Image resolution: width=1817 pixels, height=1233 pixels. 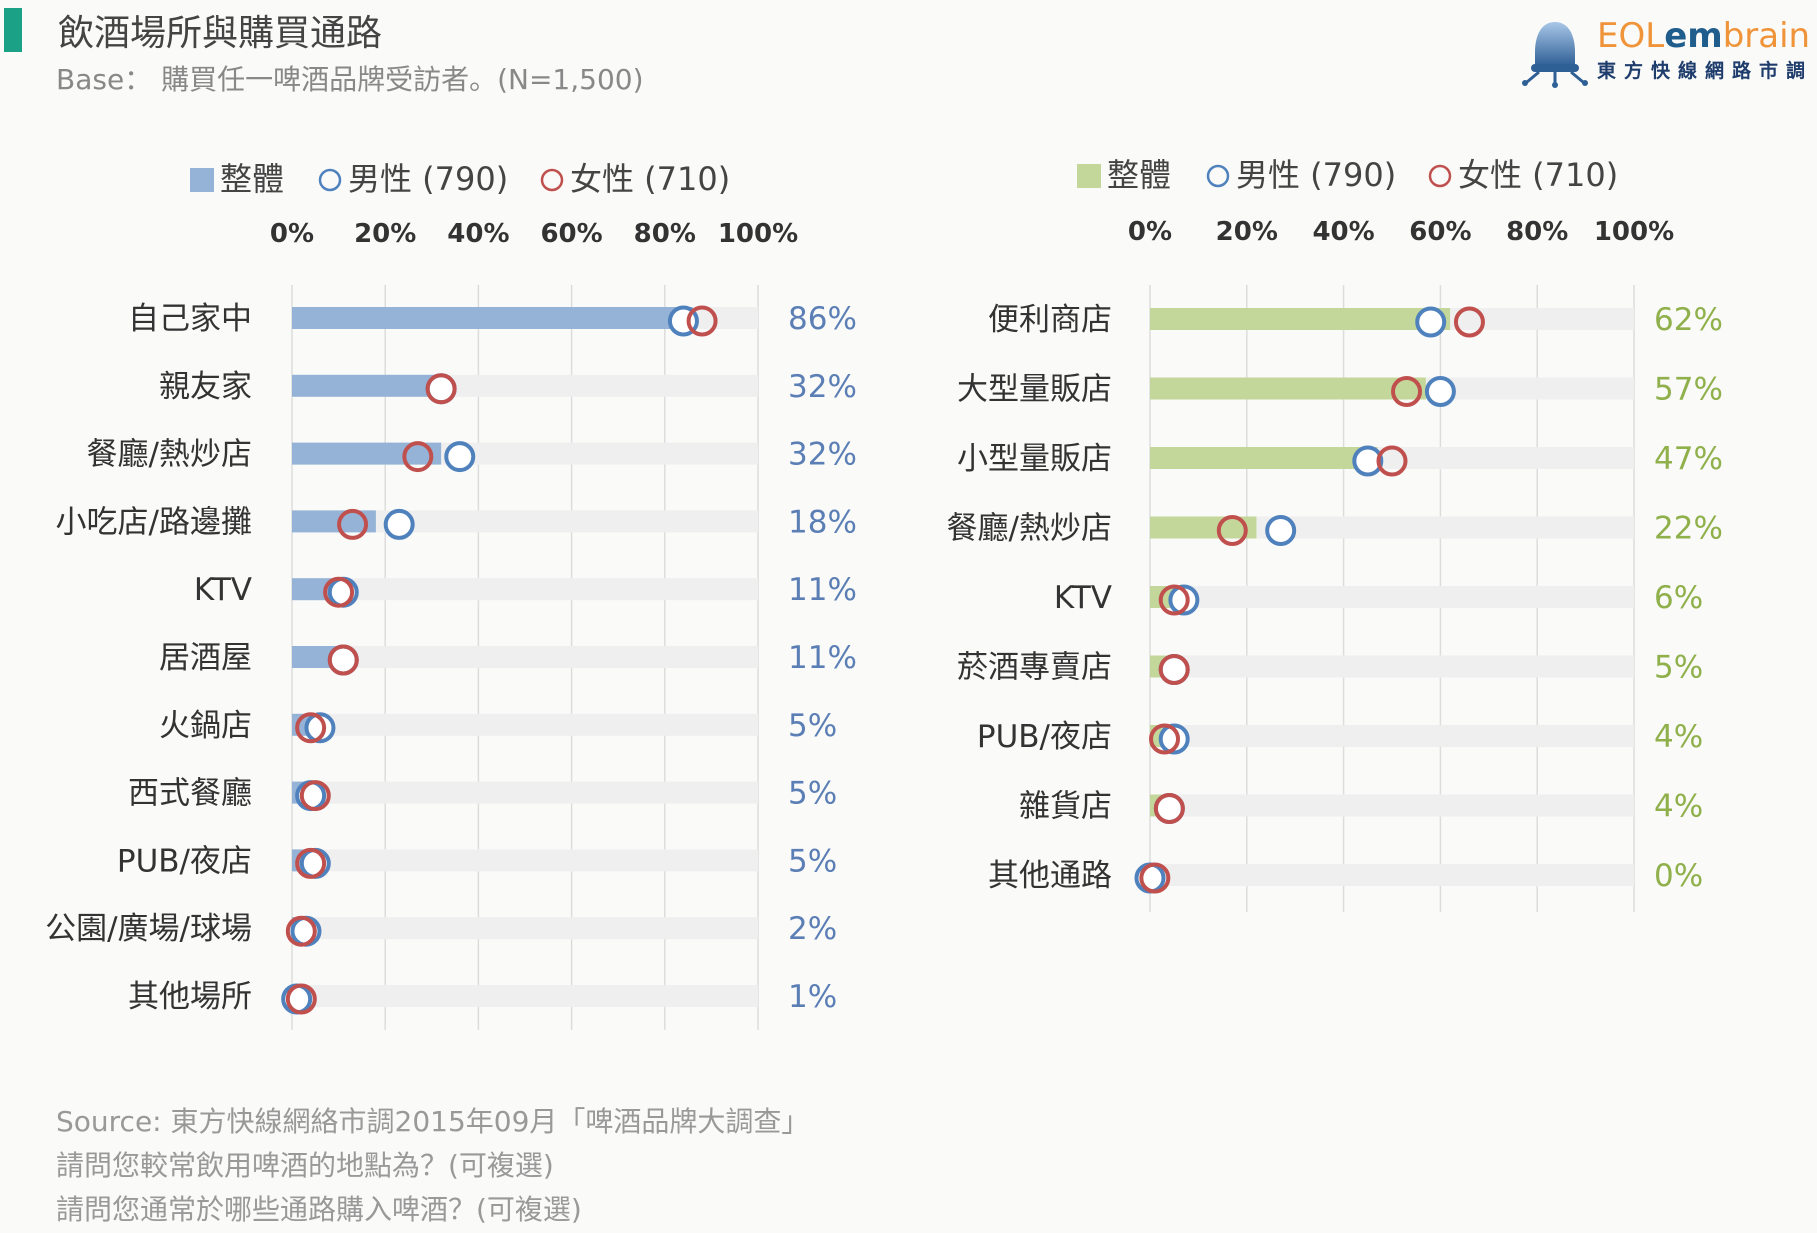 I want to click on purchase-channel-category-label: KTV, so click(x=1083, y=598).